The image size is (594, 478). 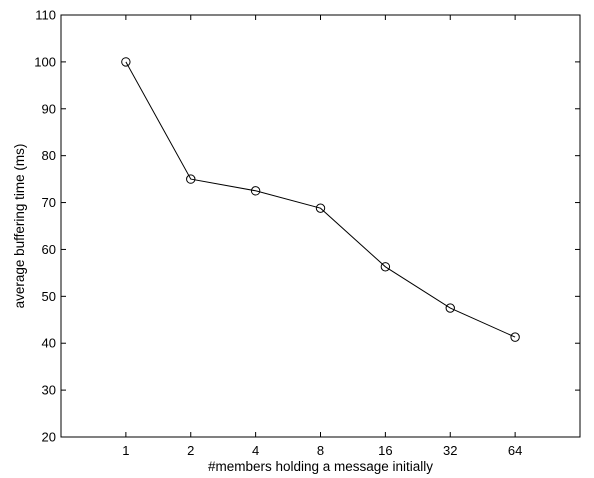 I want to click on y-tick-label: 30, so click(x=49, y=390).